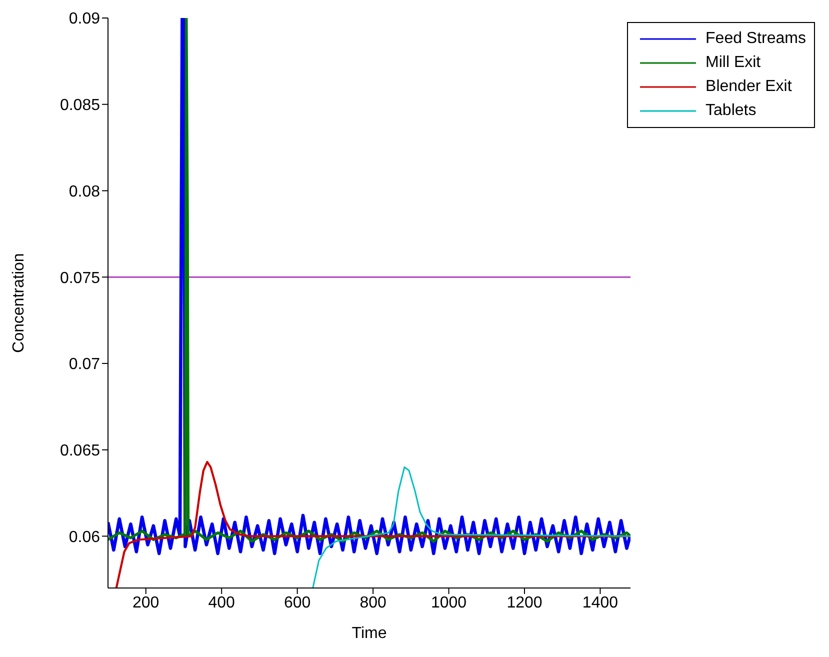 This screenshot has width=829, height=657. What do you see at coordinates (524, 603) in the screenshot?
I see `x-tick-label: 1200` at bounding box center [524, 603].